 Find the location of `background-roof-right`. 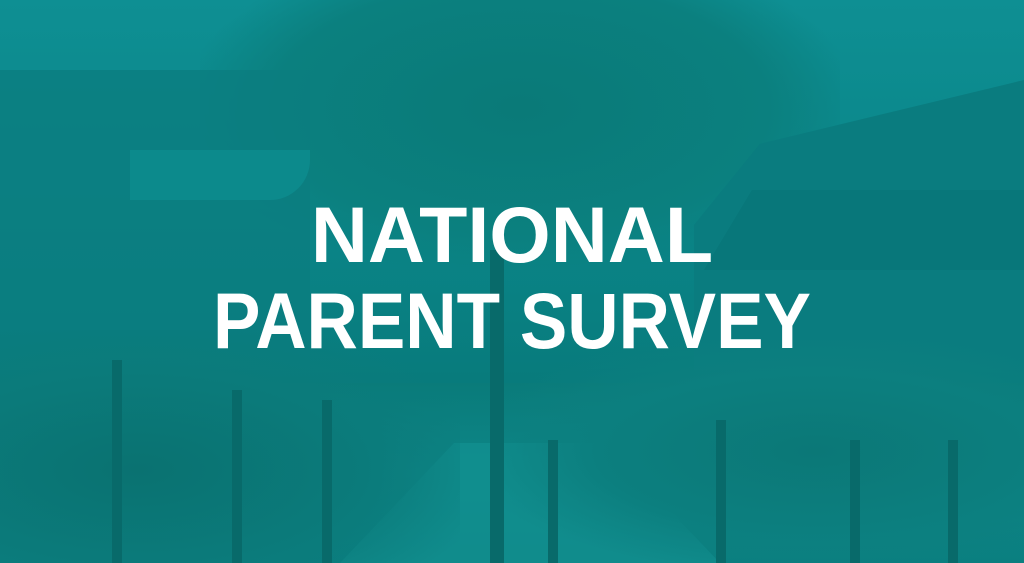

background-roof-right is located at coordinates (864, 230).